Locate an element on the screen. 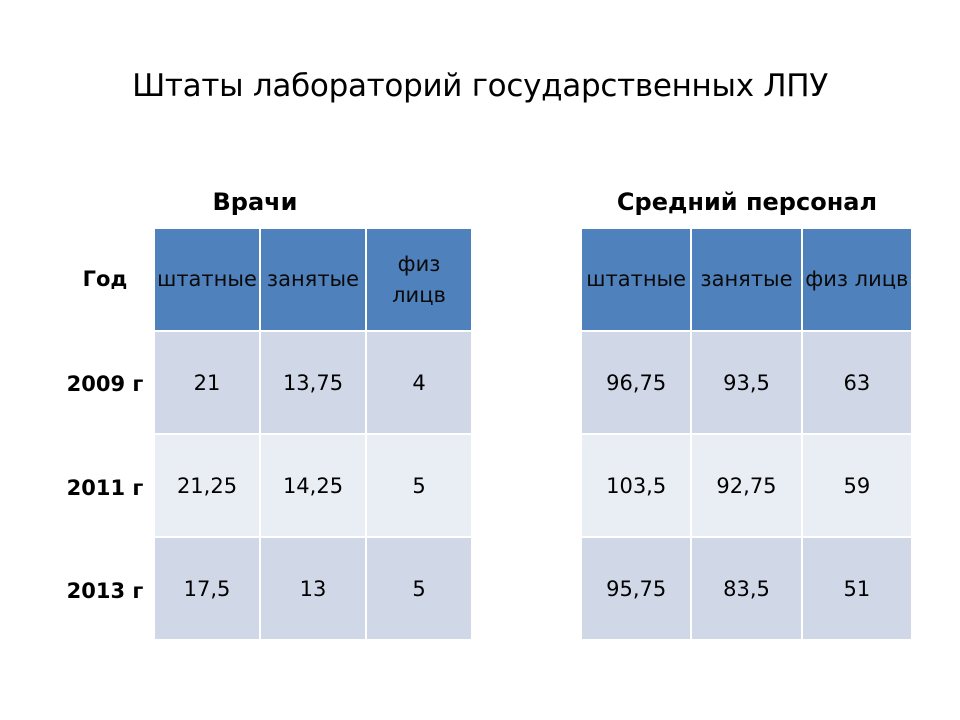 The width and height of the screenshot is (960, 720). table-cell: 21,25 is located at coordinates (207, 485).